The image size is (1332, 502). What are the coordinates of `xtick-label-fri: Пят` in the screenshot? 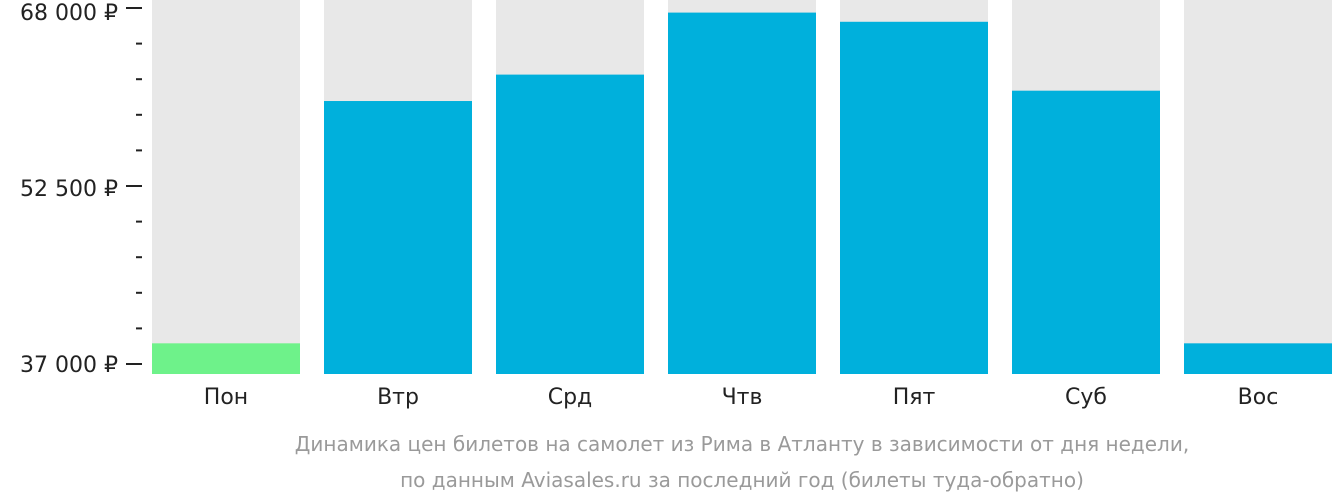 It's located at (914, 397).